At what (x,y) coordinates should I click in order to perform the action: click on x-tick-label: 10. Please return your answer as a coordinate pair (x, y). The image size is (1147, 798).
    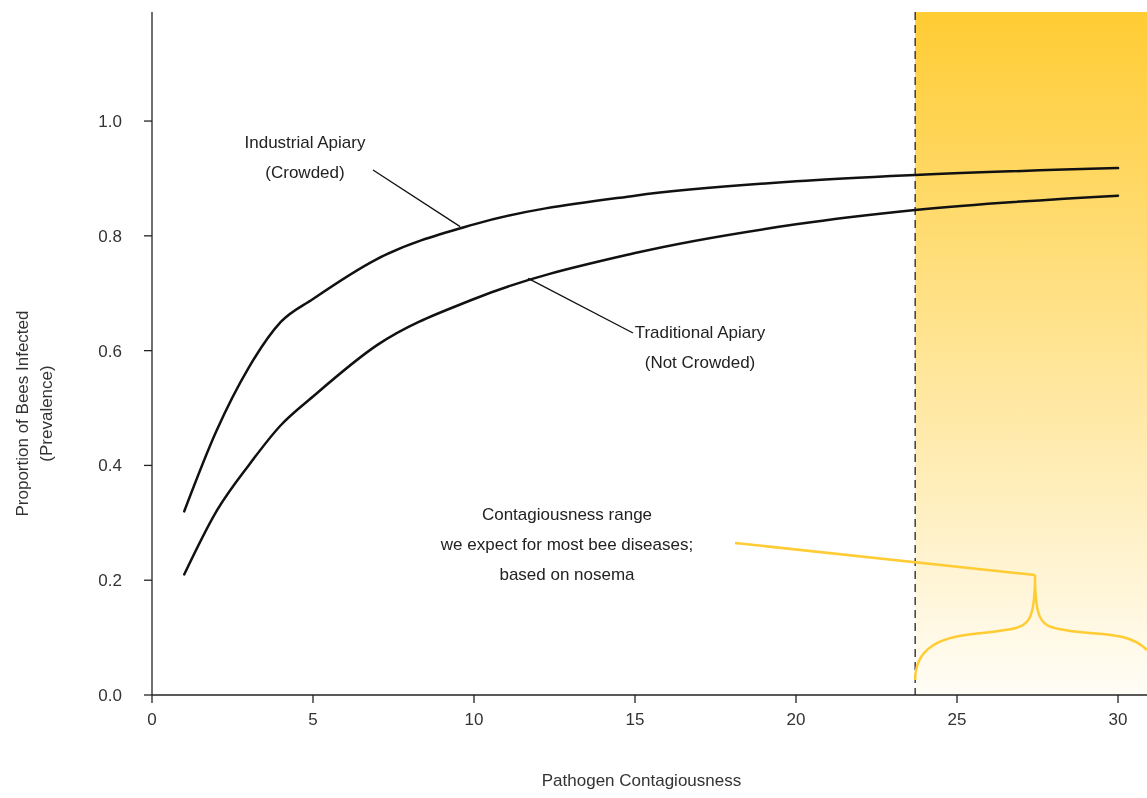
    Looking at the image, I should click on (474, 719).